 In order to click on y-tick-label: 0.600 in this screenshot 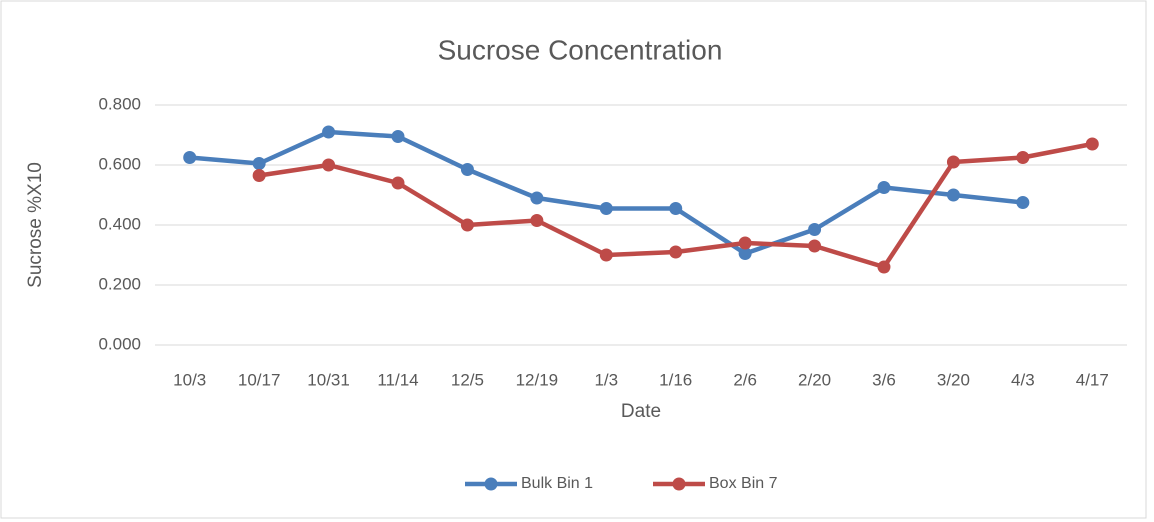, I will do `click(119, 163)`.